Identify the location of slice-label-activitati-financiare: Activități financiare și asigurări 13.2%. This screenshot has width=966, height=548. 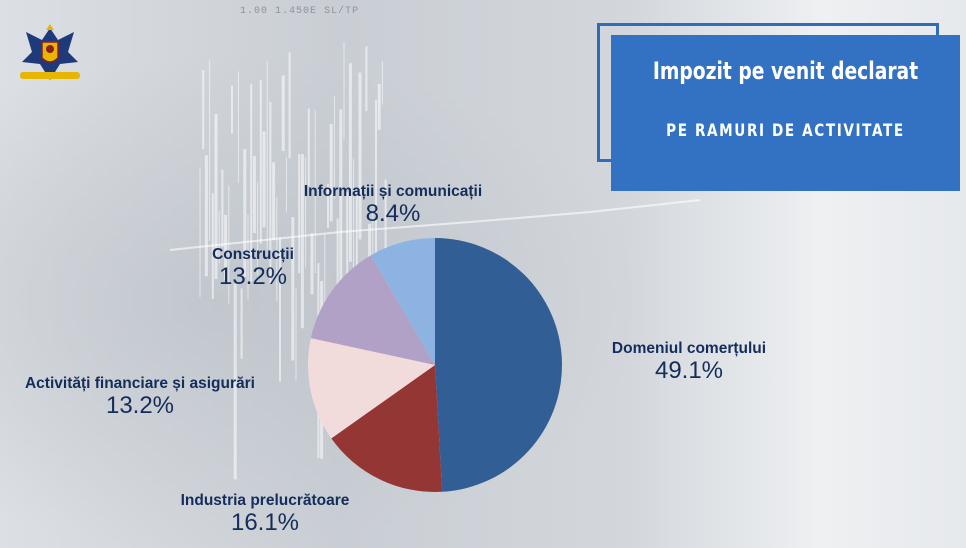
(140, 397).